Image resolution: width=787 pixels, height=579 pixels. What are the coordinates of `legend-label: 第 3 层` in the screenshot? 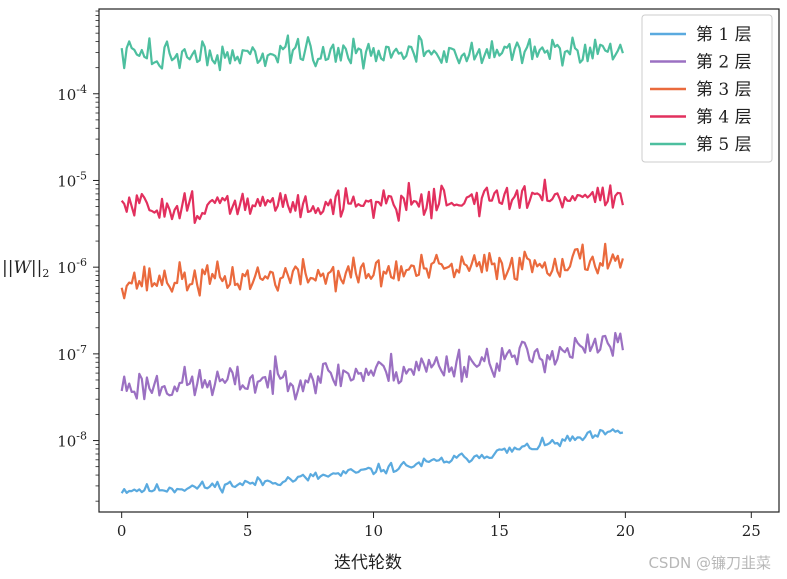 It's located at (724, 90).